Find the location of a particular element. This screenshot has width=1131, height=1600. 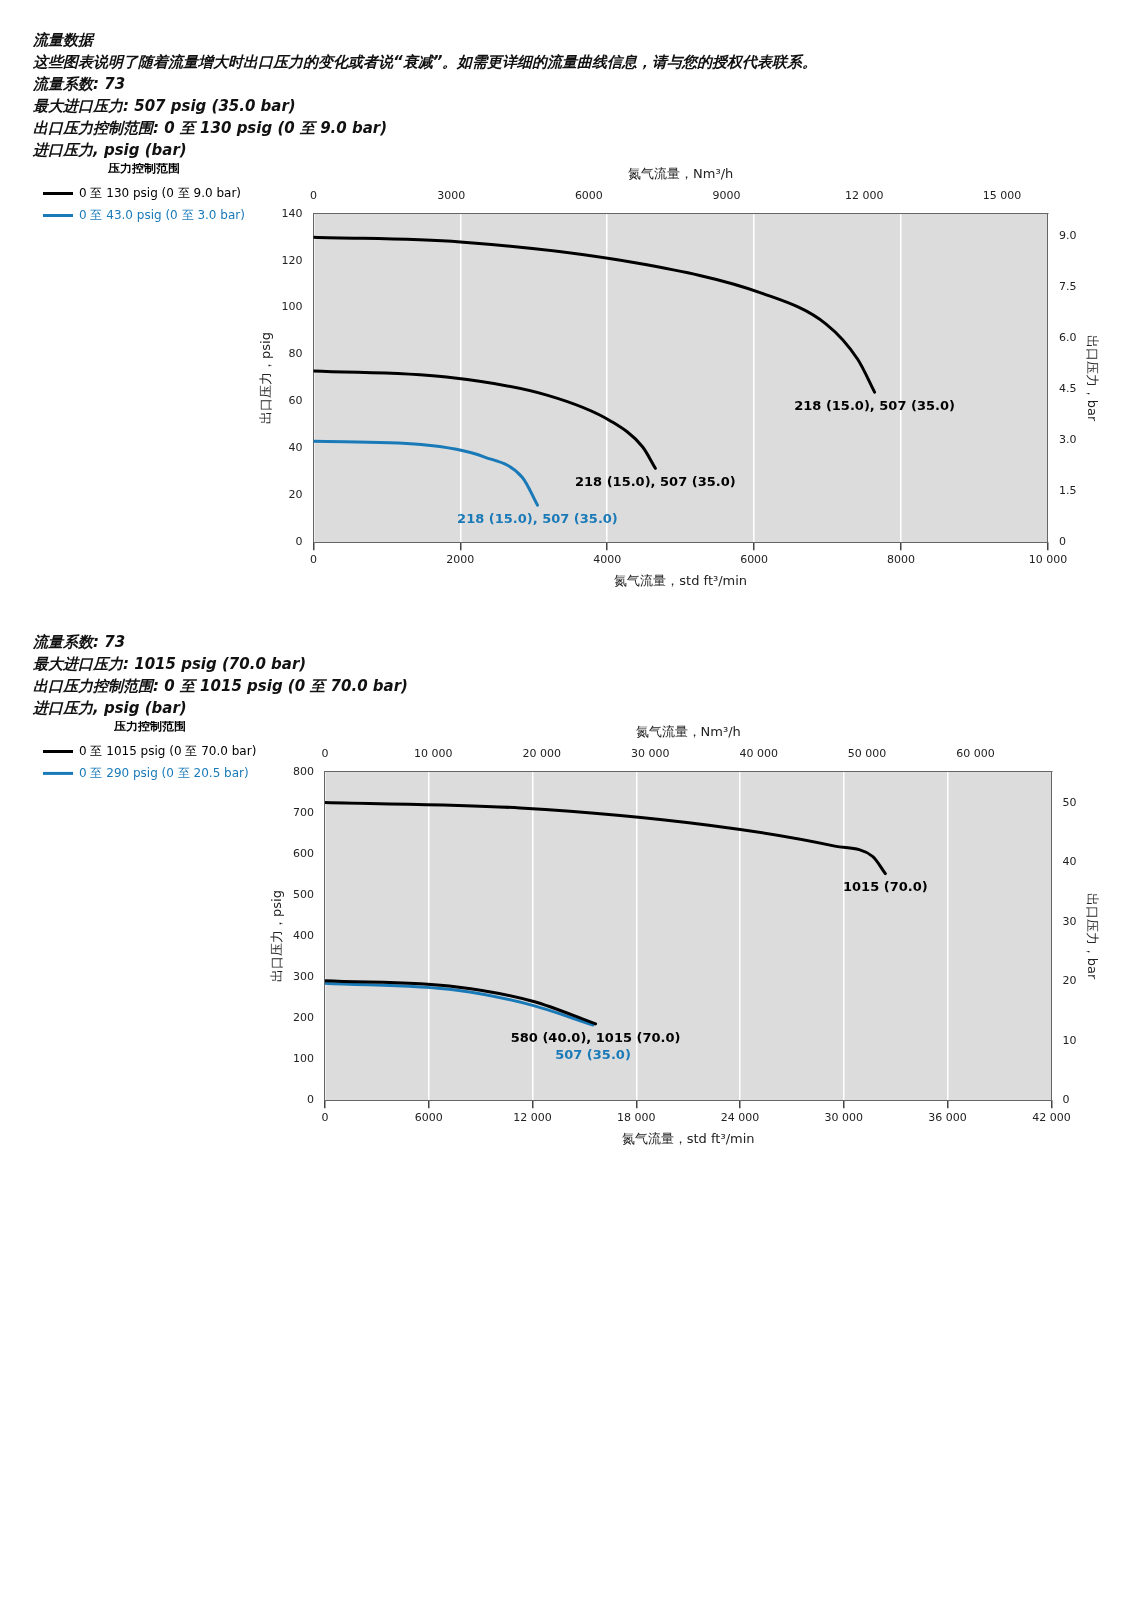

y-tick-label: 120 is located at coordinates (292, 260).